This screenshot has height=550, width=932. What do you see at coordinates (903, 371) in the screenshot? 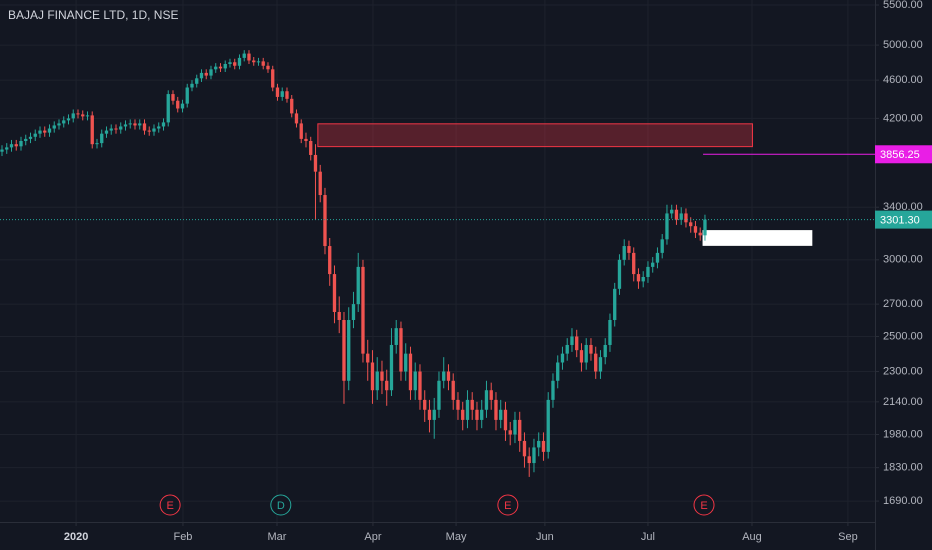
I see `y-tick-label: 2300.00` at bounding box center [903, 371].